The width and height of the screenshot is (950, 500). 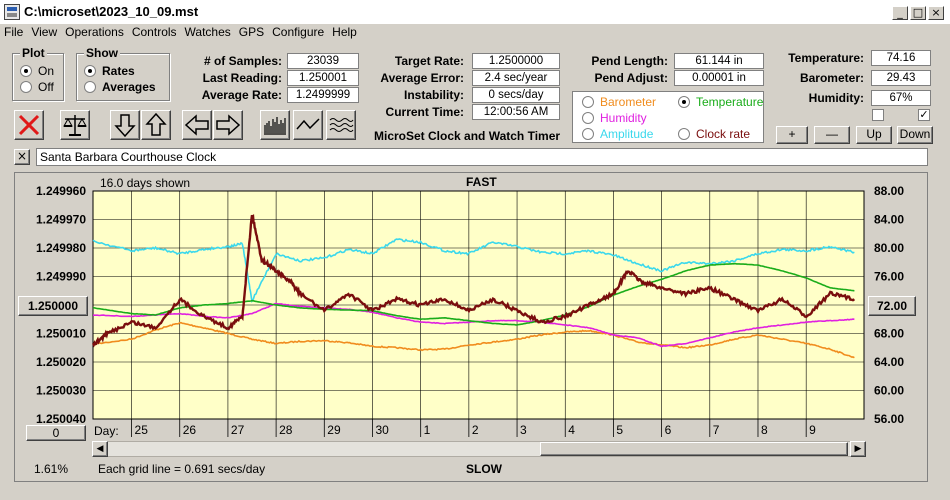 What do you see at coordinates (473, 294) in the screenshot?
I see `series-line-temperature` at bounding box center [473, 294].